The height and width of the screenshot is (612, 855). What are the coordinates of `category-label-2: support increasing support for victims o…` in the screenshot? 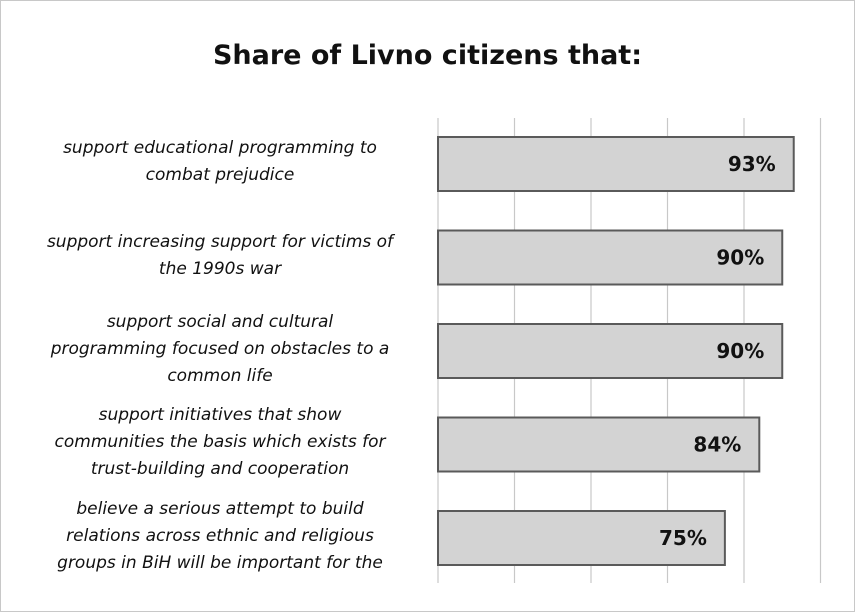 It's located at (220, 256).